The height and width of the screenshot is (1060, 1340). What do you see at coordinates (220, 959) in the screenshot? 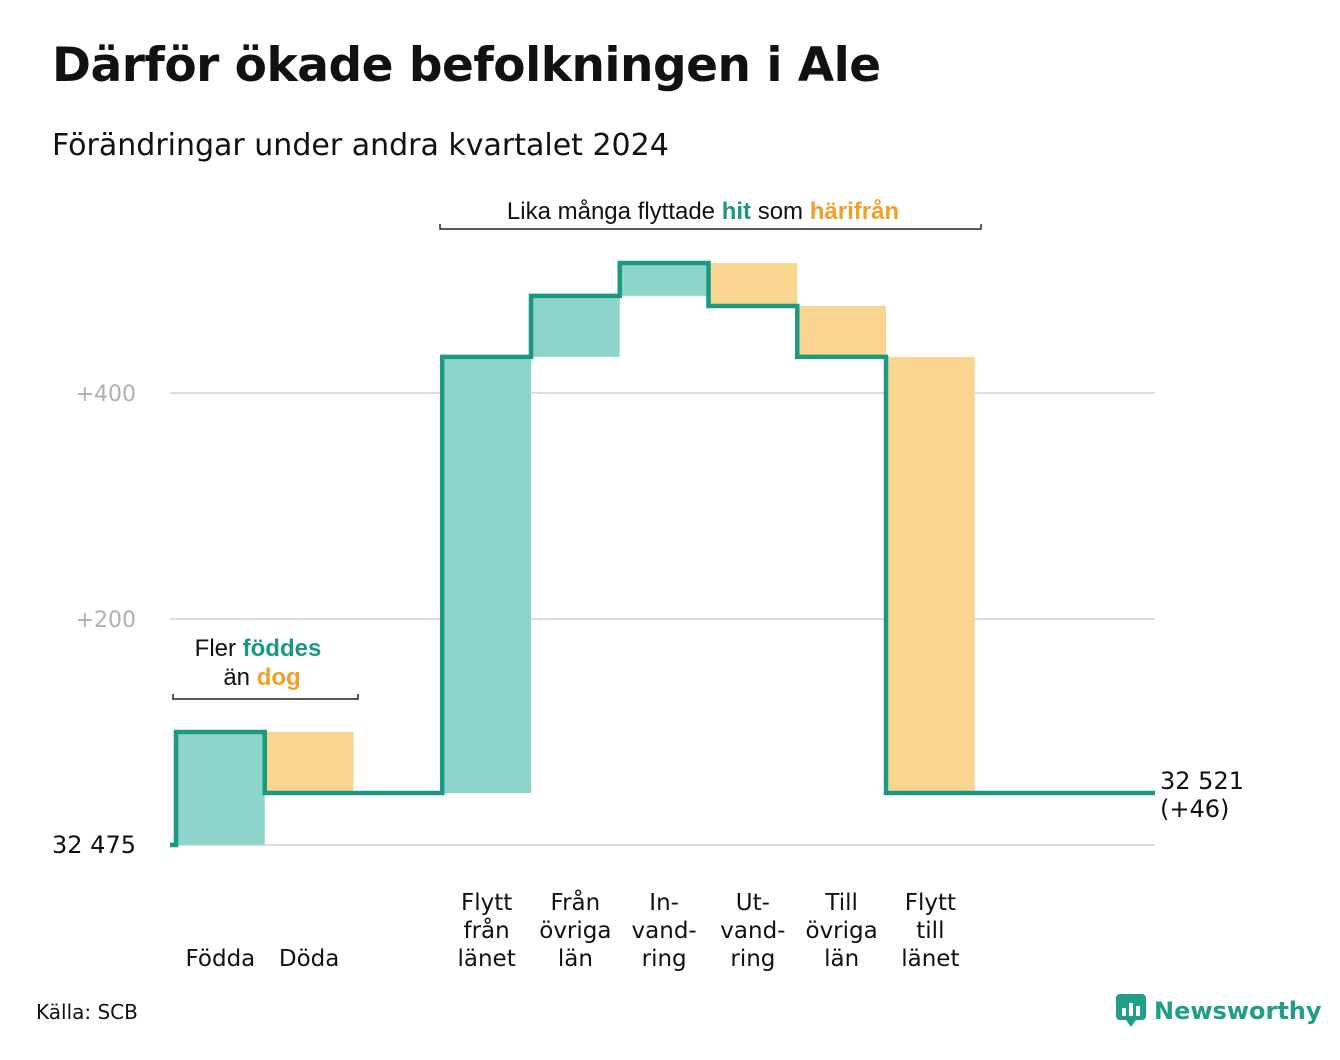
I see `category-label: Födda` at bounding box center [220, 959].